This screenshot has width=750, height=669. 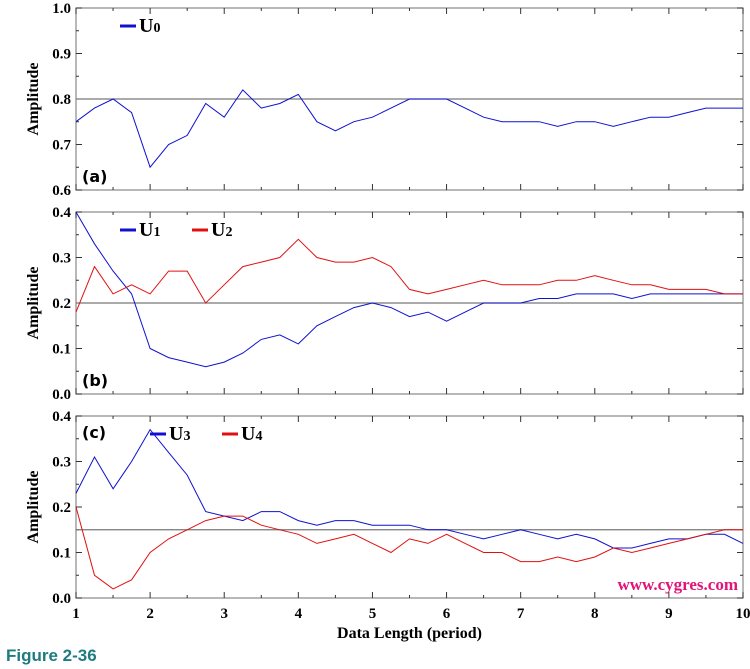 What do you see at coordinates (409, 633) in the screenshot?
I see `x-axis-label: Data Length (period)` at bounding box center [409, 633].